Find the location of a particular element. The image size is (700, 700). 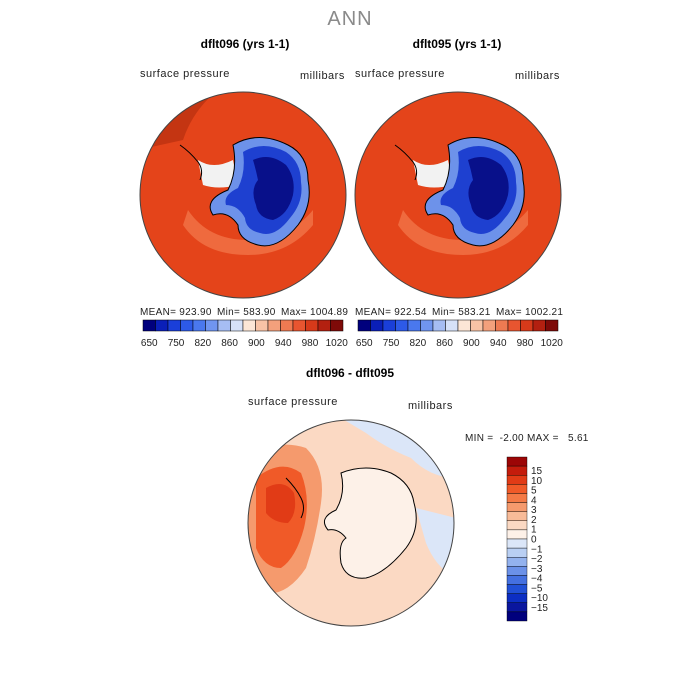

diff-colorbar-tick-label: −1 is located at coordinates (537, 549).